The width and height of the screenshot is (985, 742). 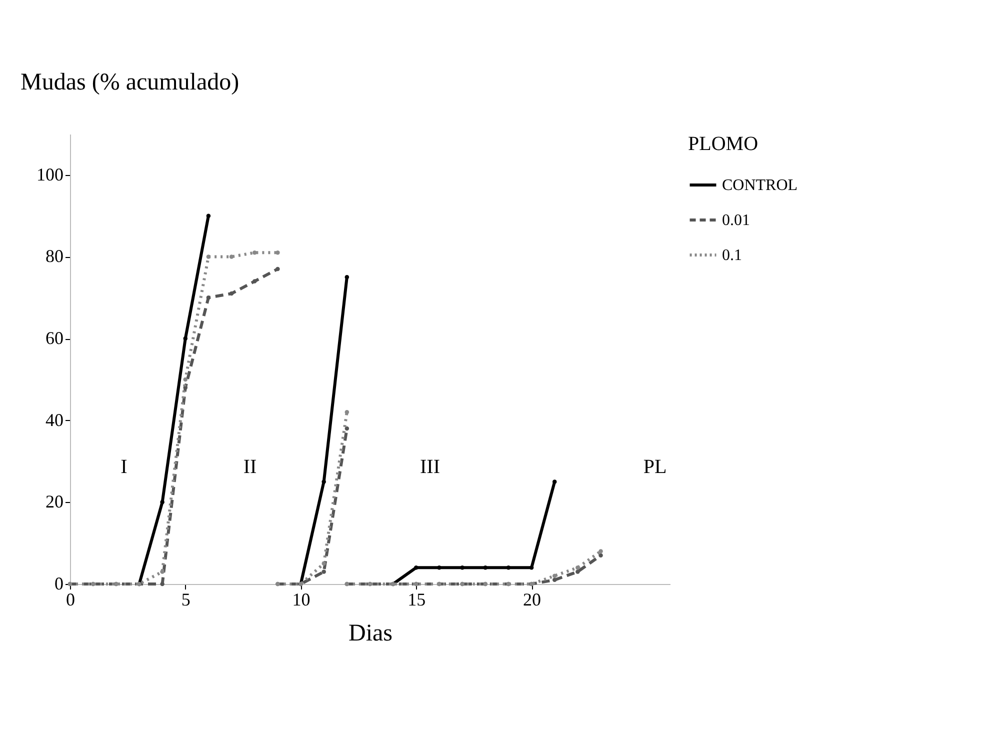 I want to click on annotation: PL, so click(x=655, y=467).